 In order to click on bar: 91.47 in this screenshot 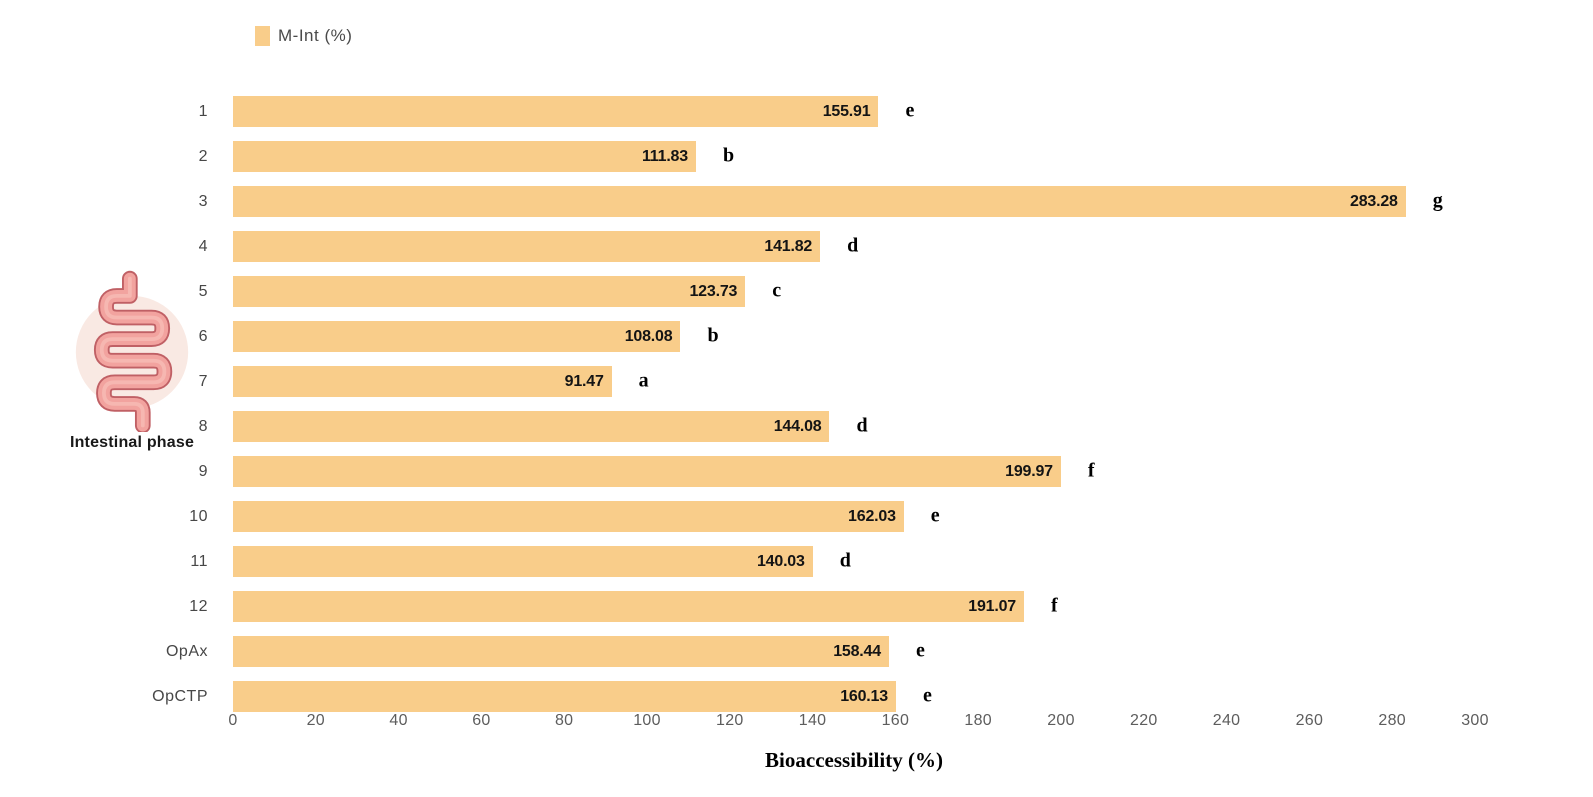, I will do `click(422, 381)`.